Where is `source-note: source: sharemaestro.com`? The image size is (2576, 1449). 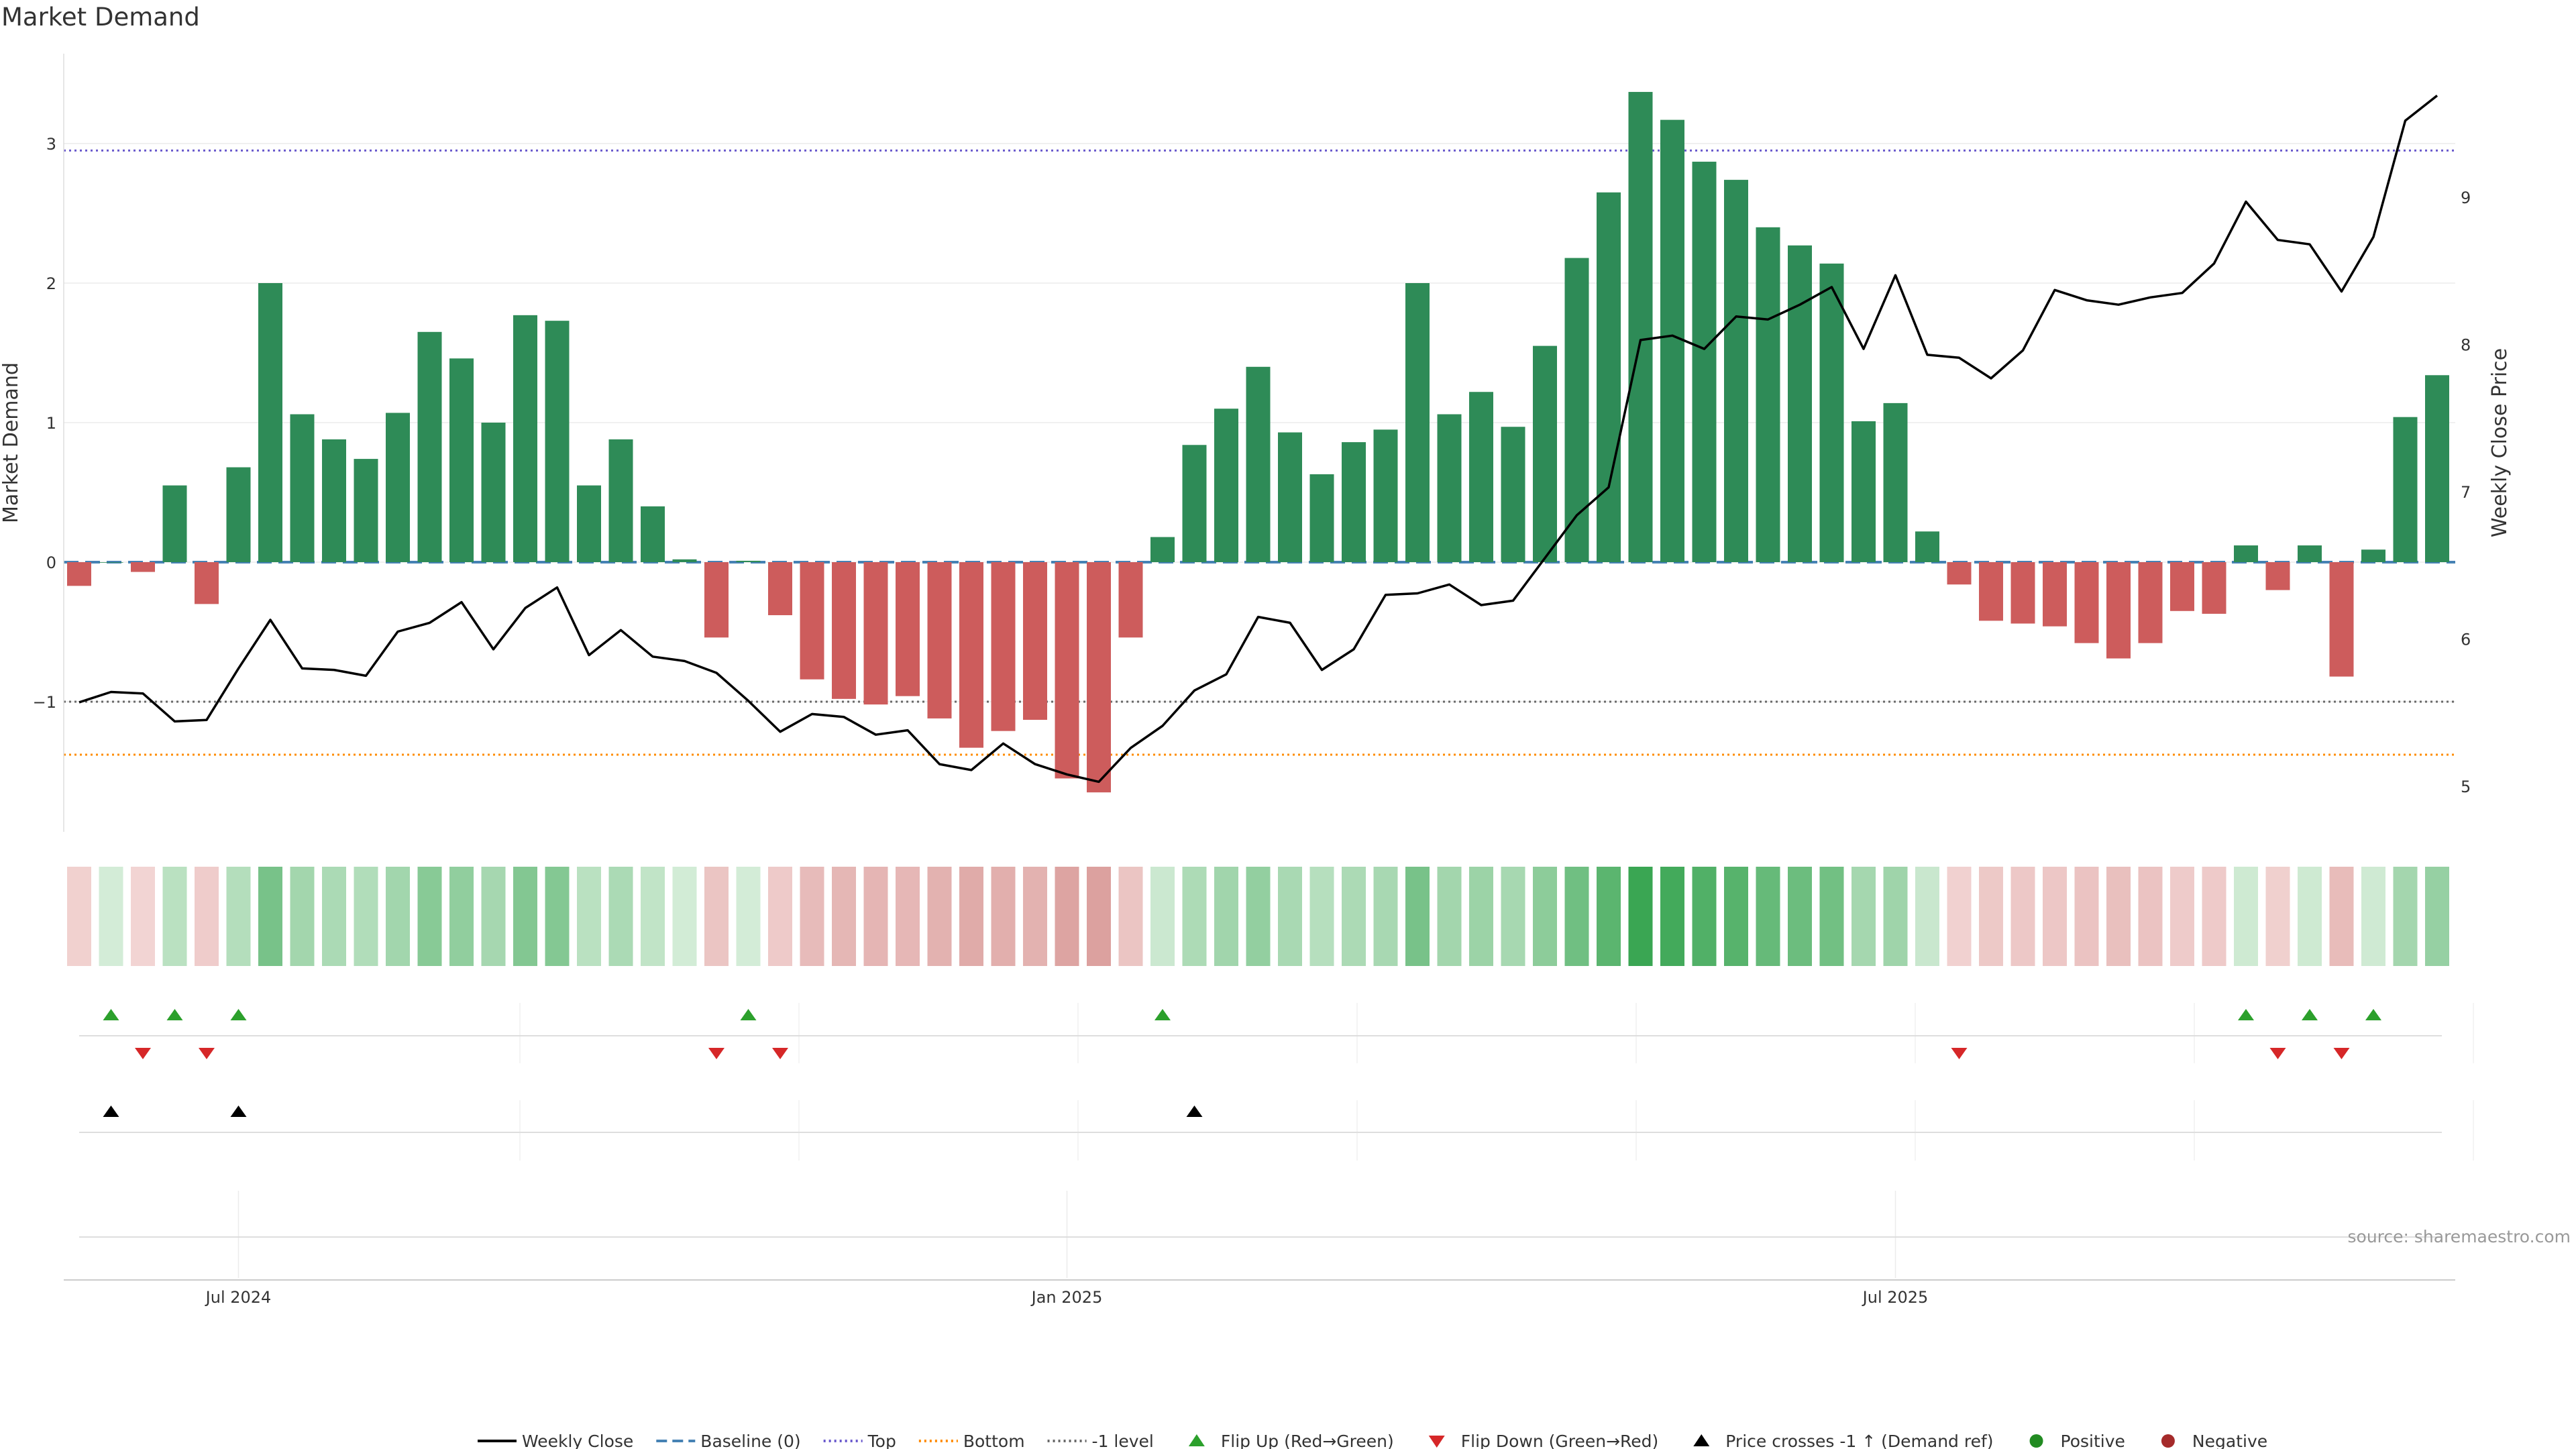 source-note: source: sharemaestro.com is located at coordinates (2459, 1236).